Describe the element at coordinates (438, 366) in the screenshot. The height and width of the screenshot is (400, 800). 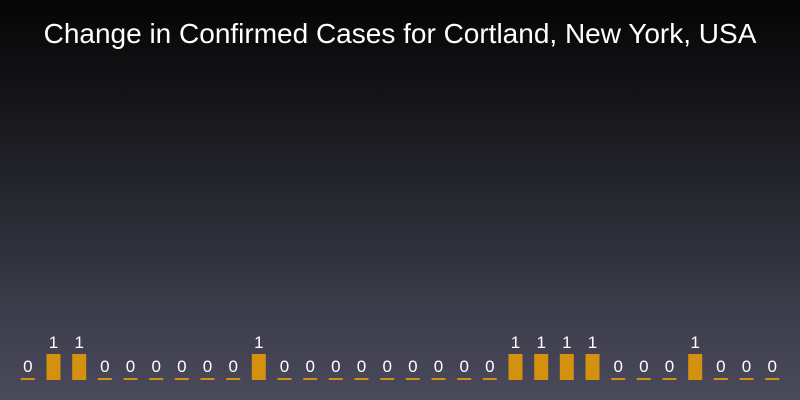
I see `data-label-16: 0` at that location.